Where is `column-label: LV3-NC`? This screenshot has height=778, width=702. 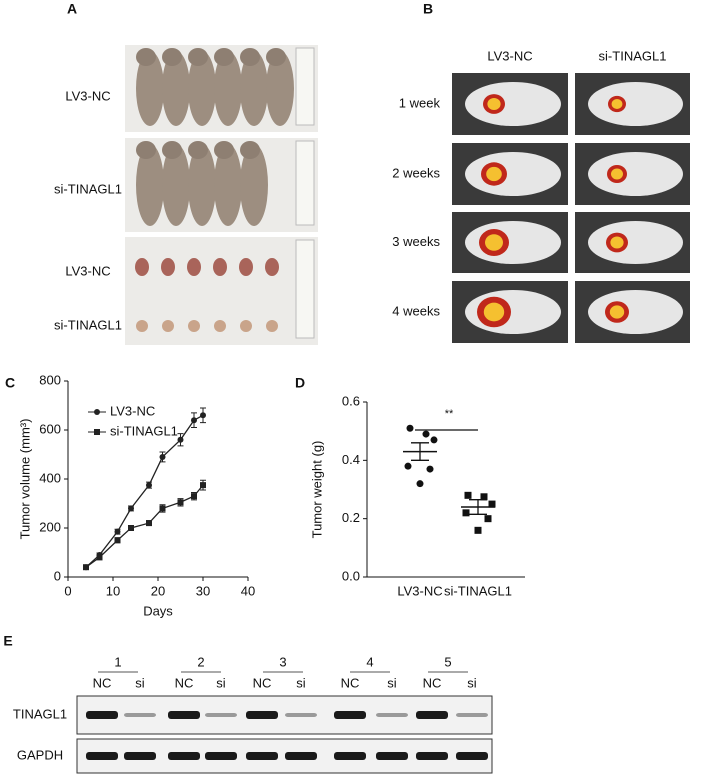
column-label: LV3-NC is located at coordinates (509, 55).